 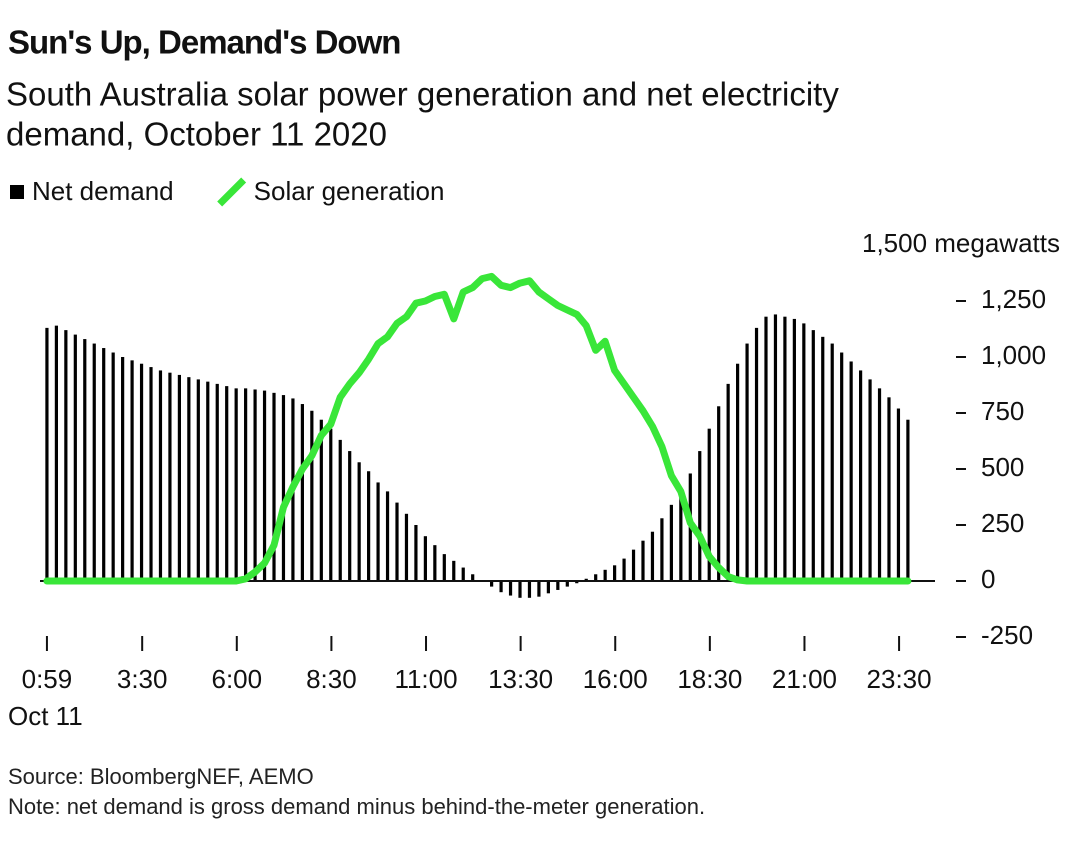 What do you see at coordinates (204, 42) in the screenshot?
I see `chart-title: Sun's Up, Demand's Down` at bounding box center [204, 42].